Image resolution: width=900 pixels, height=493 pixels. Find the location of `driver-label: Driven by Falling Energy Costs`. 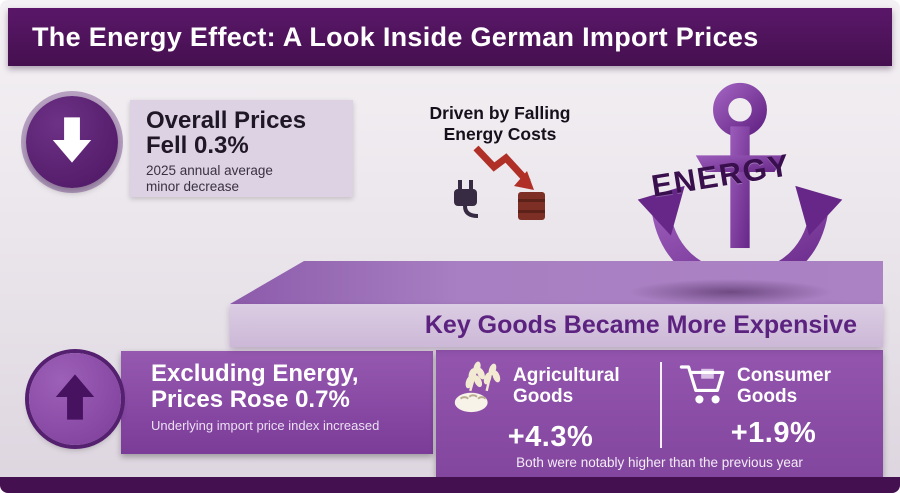

driver-label: Driven by Falling Energy Costs is located at coordinates (500, 123).